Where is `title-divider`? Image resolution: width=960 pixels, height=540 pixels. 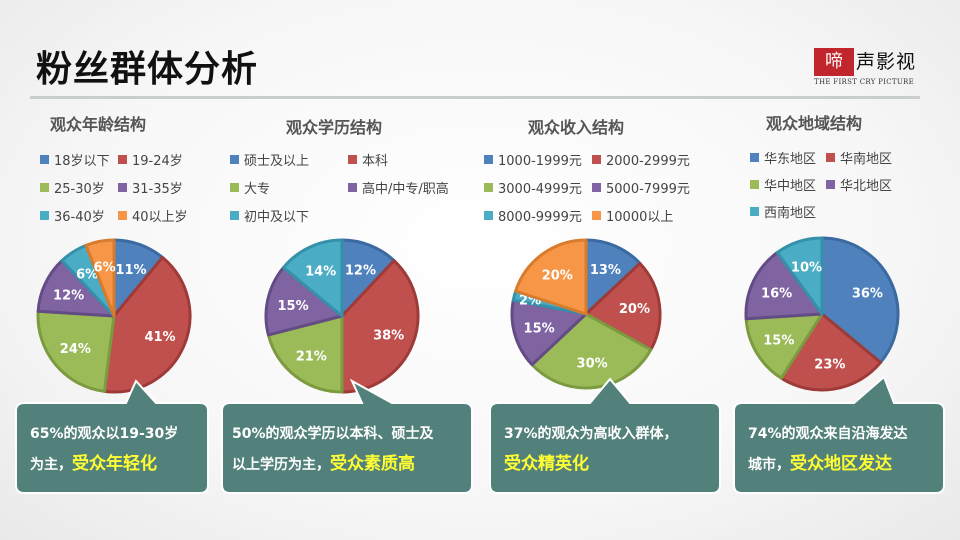
title-divider is located at coordinates (475, 97).